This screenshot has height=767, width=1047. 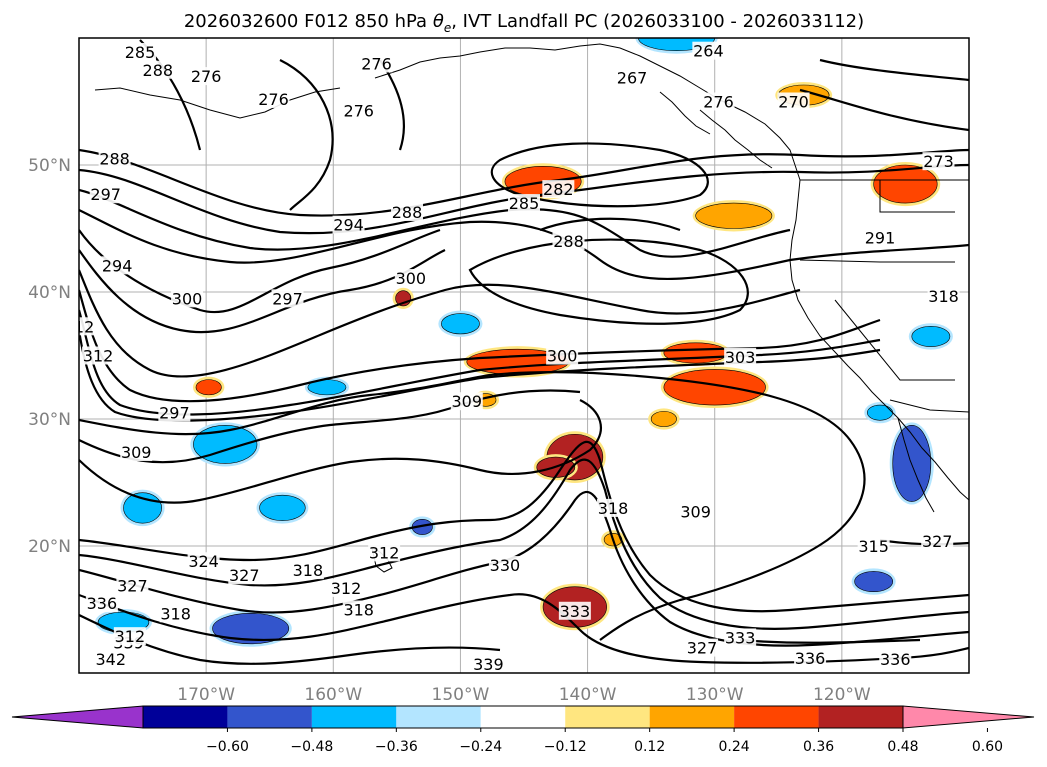 I want to click on coastline-us-west, so click(x=879, y=340).